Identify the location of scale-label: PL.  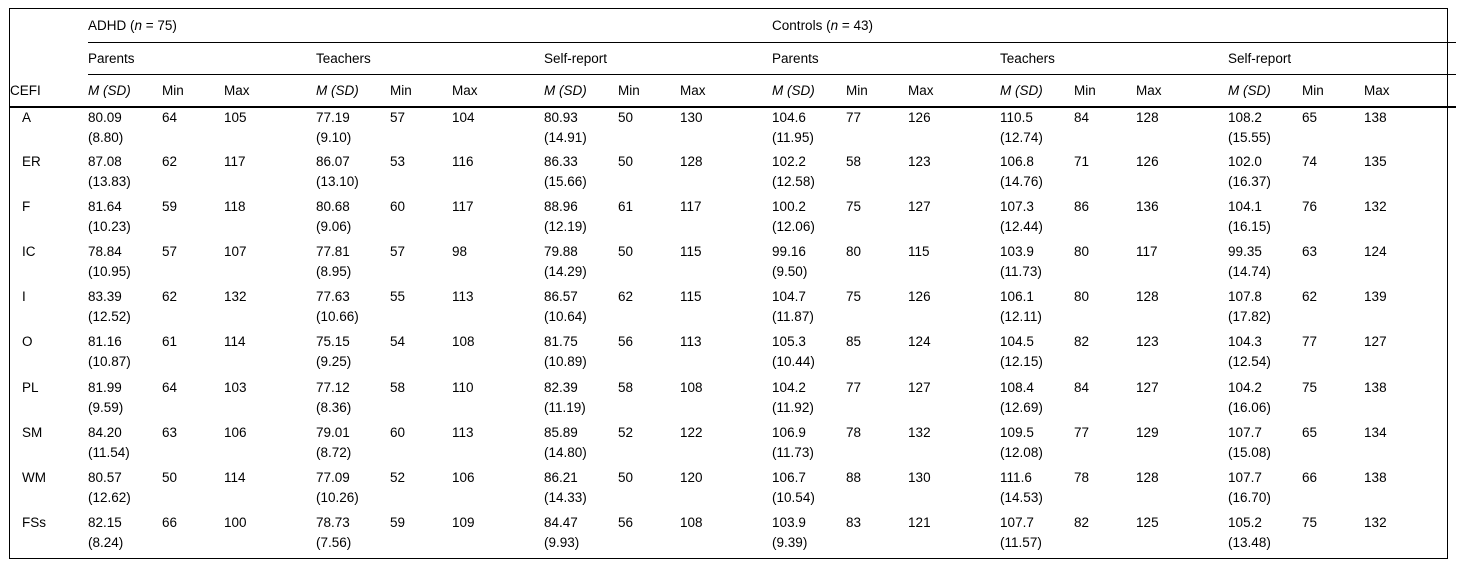
(30, 387).